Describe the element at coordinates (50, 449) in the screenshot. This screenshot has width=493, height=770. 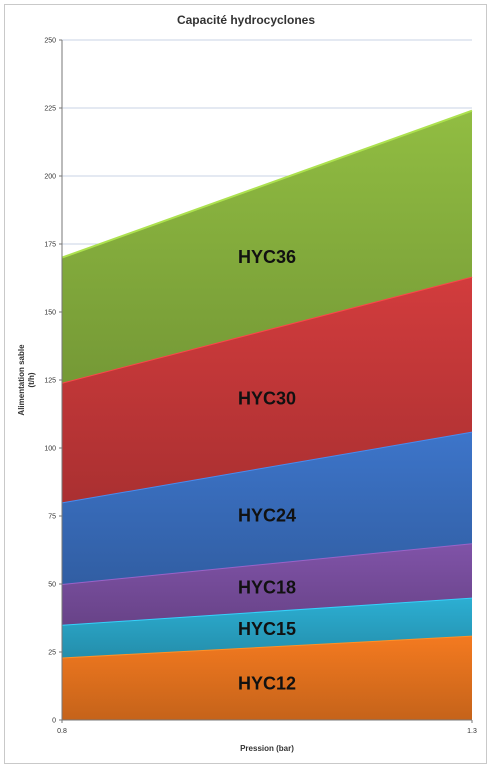
I see `y-tick-label: 100` at that location.